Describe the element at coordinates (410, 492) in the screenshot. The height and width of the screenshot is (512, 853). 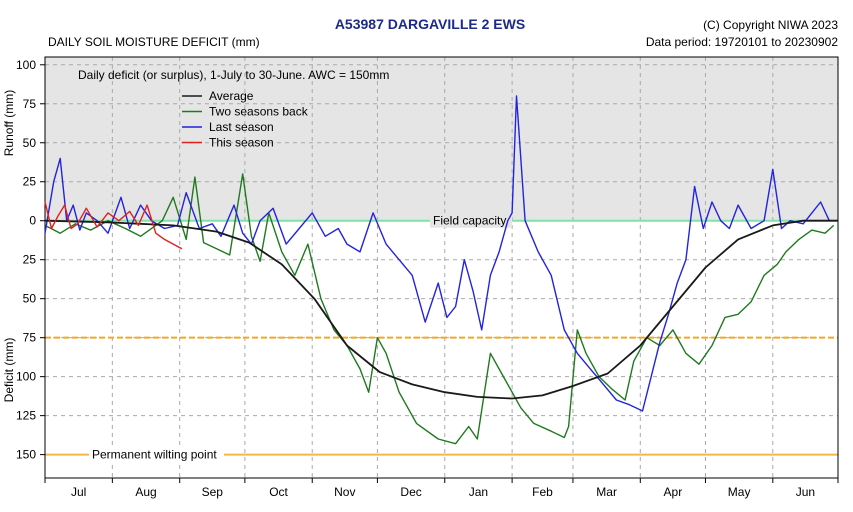
I see `x-tick-label: Dec` at that location.